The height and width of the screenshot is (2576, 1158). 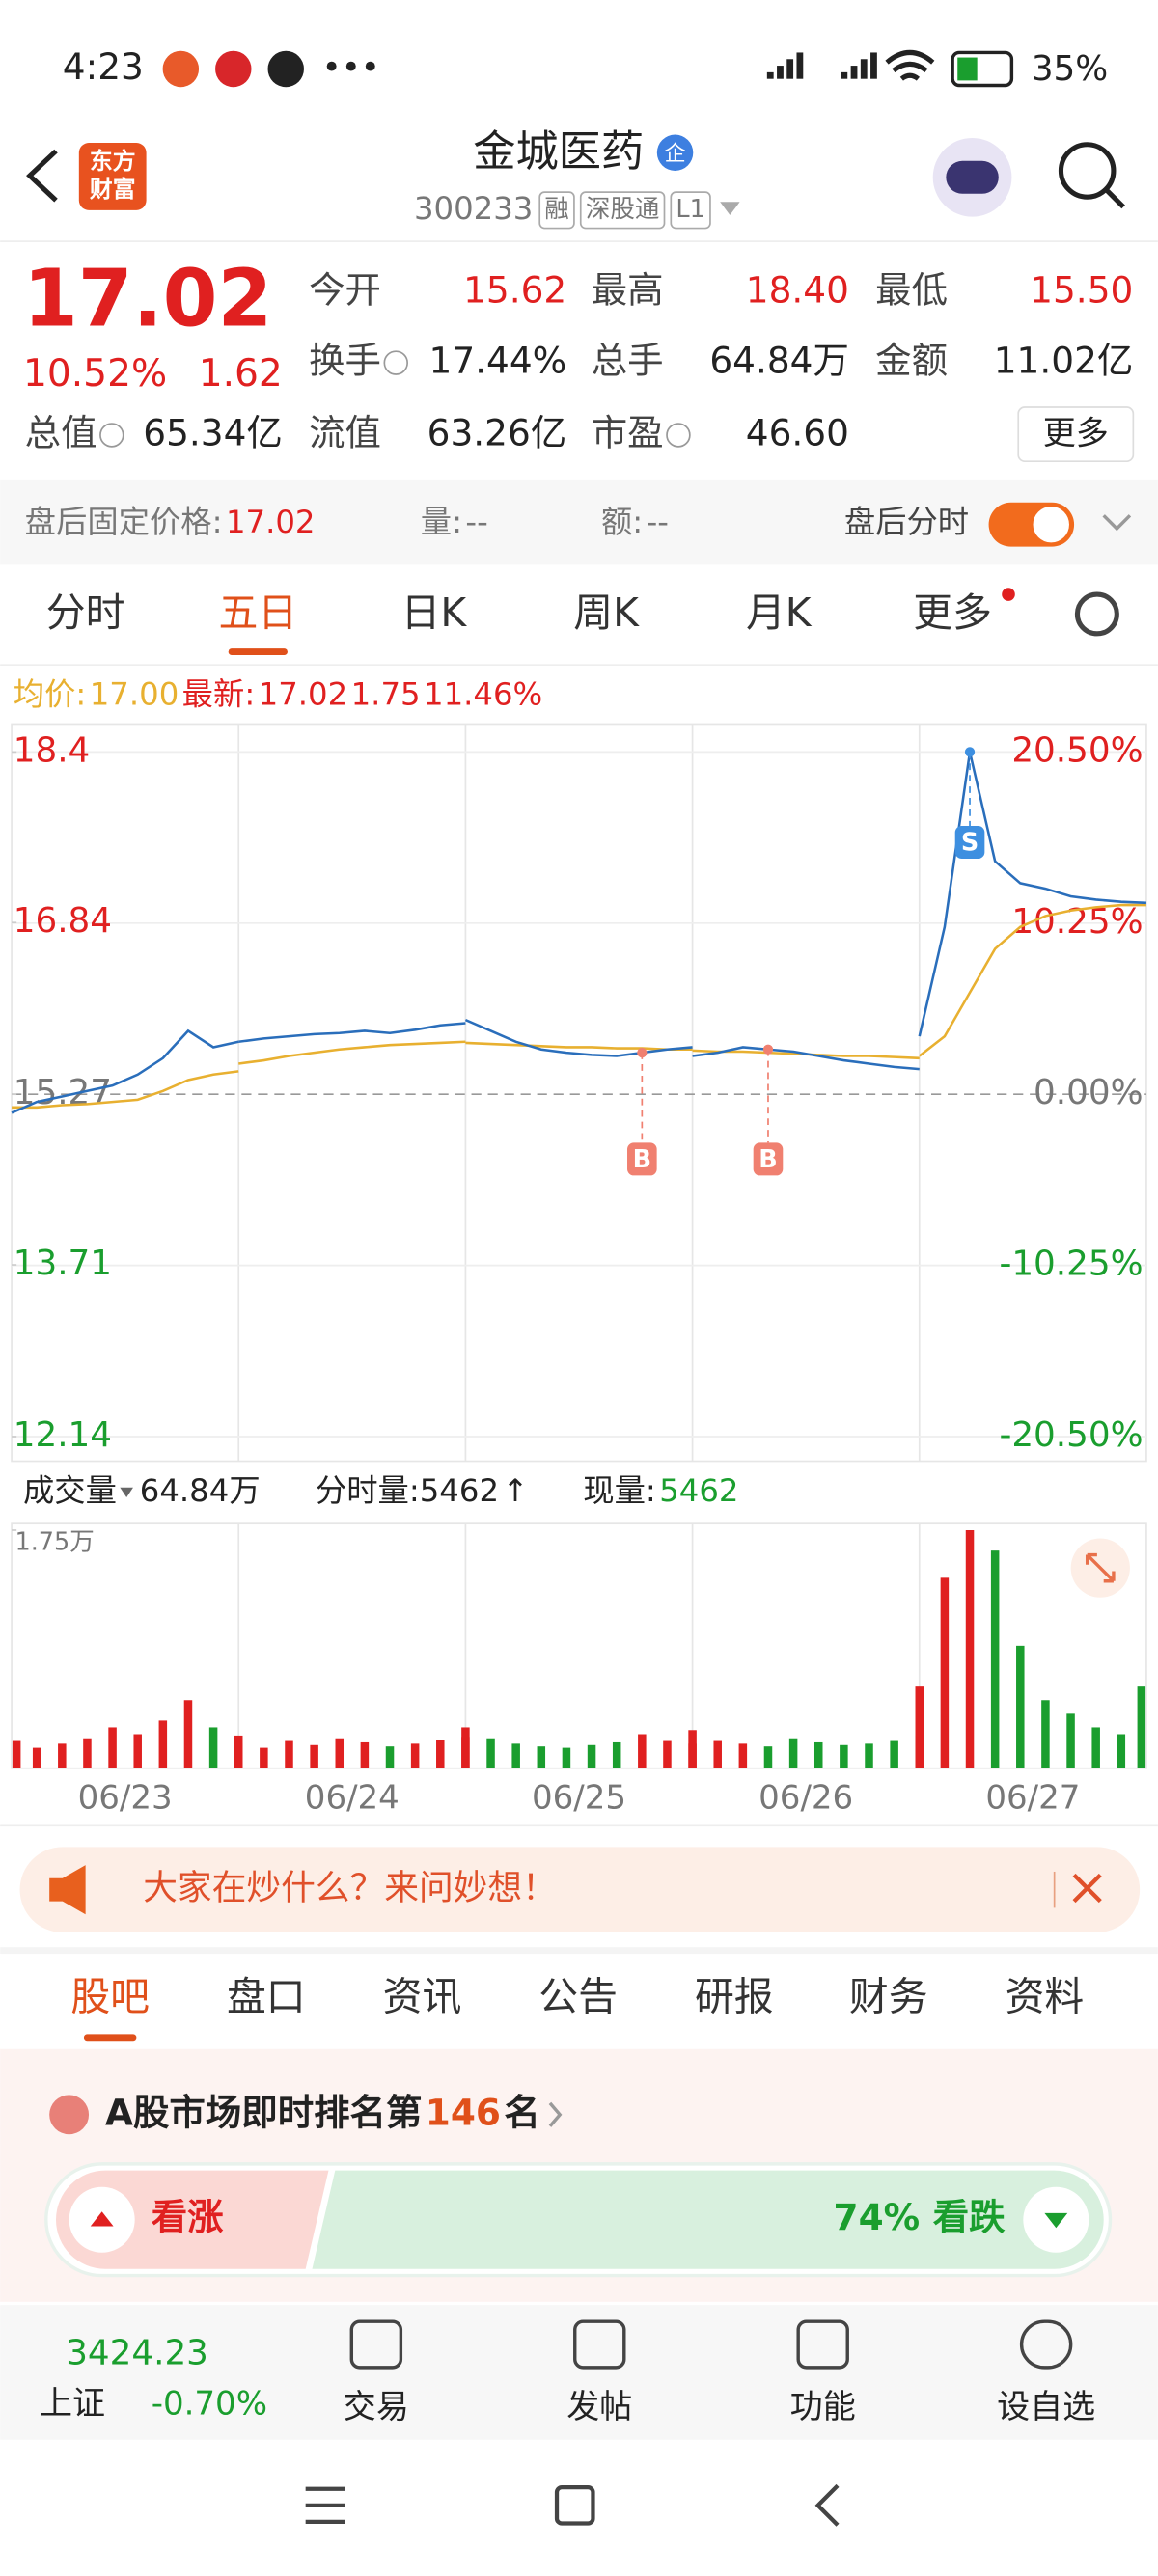 I want to click on tab: 日K, so click(x=434, y=612).